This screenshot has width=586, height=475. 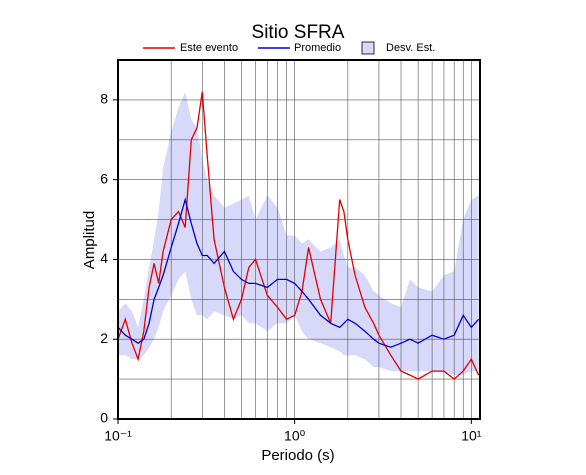 I want to click on y-tick-label: 6, so click(x=104, y=178).